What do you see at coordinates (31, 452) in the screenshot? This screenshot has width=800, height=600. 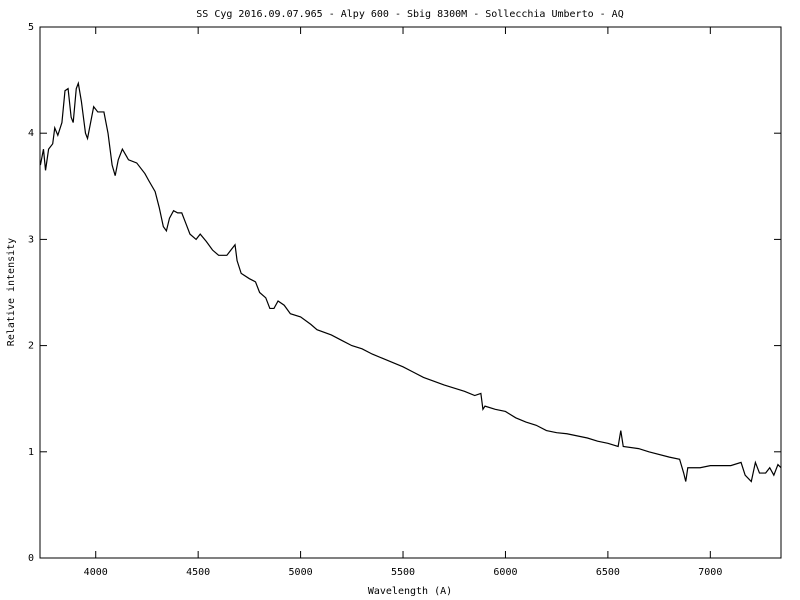 I see `y-tick-label: 1` at bounding box center [31, 452].